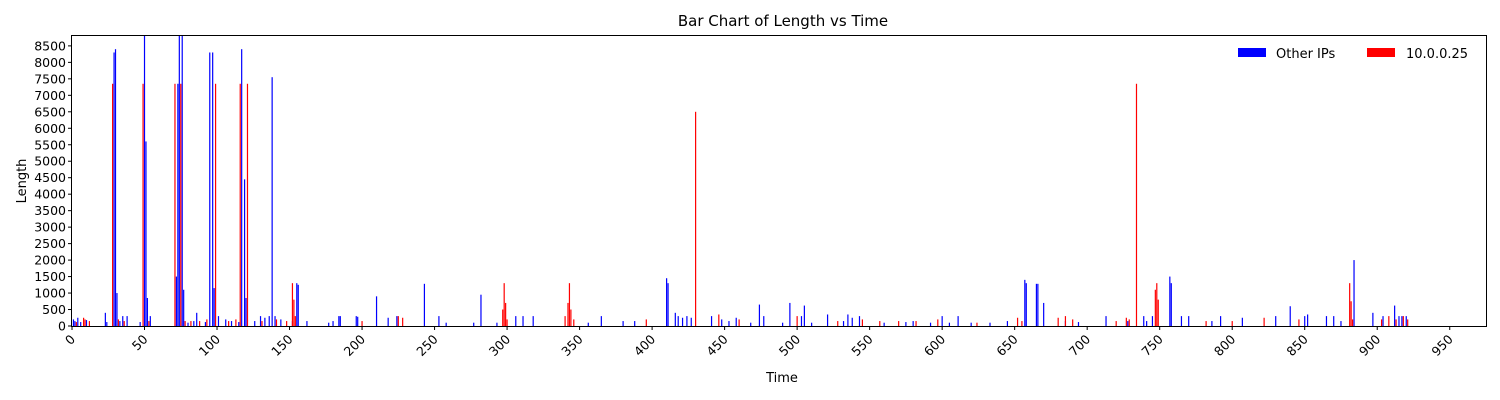  I want to click on y-tick-label: 2000, so click(50, 260).